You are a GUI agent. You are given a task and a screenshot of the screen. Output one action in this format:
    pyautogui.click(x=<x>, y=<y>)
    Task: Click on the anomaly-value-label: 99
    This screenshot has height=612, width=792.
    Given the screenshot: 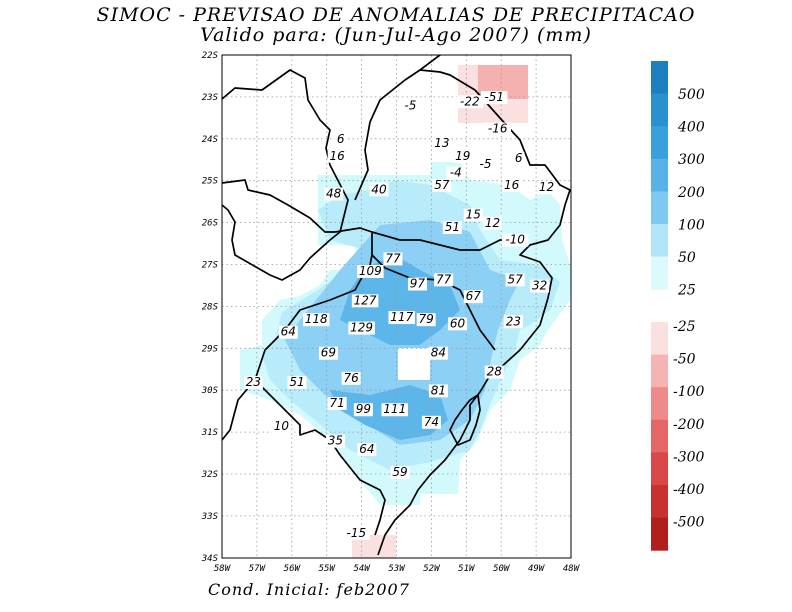 What is the action you would take?
    pyautogui.click(x=363, y=409)
    